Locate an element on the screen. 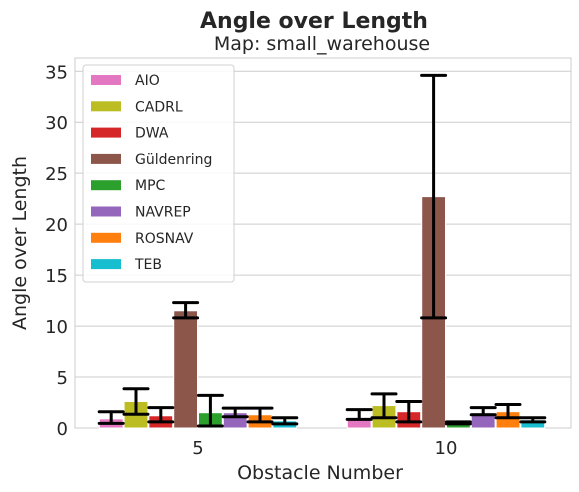 The width and height of the screenshot is (579, 492). legend-swatch-mpc is located at coordinates (106, 185).